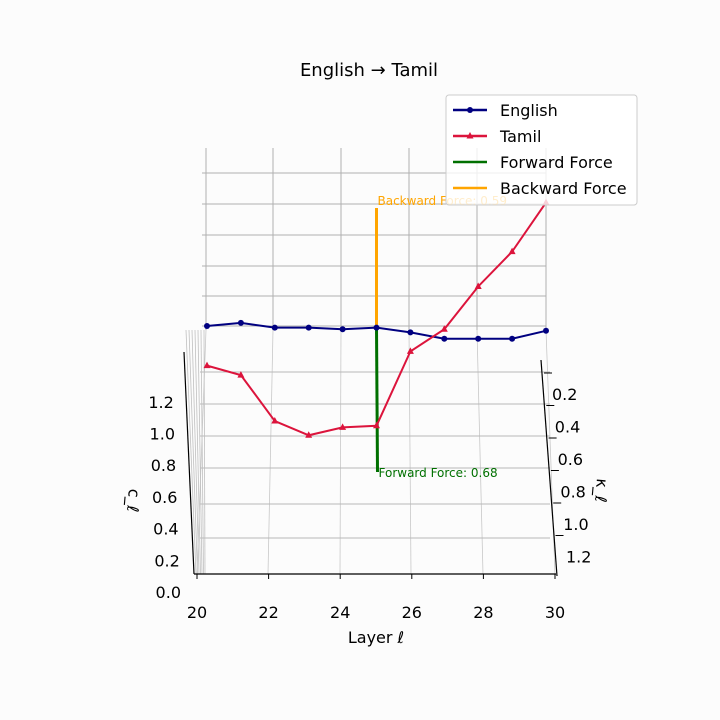 Image resolution: width=720 pixels, height=720 pixels. I want to click on legend: English Tamil Forward Force Backward Force, so click(541, 150).